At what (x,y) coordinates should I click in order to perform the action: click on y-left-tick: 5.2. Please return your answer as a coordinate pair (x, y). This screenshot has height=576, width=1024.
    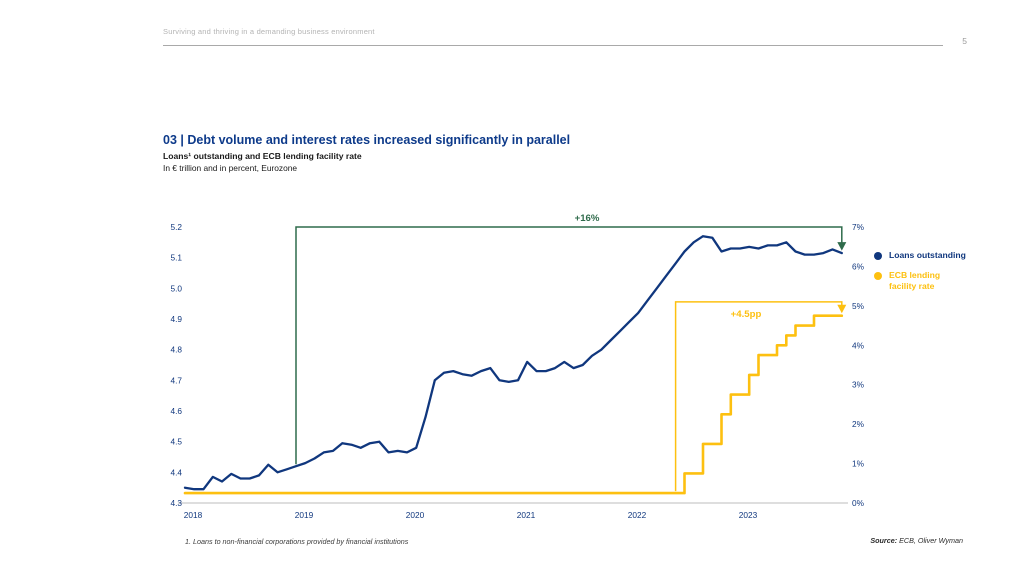
    Looking at the image, I should click on (176, 227).